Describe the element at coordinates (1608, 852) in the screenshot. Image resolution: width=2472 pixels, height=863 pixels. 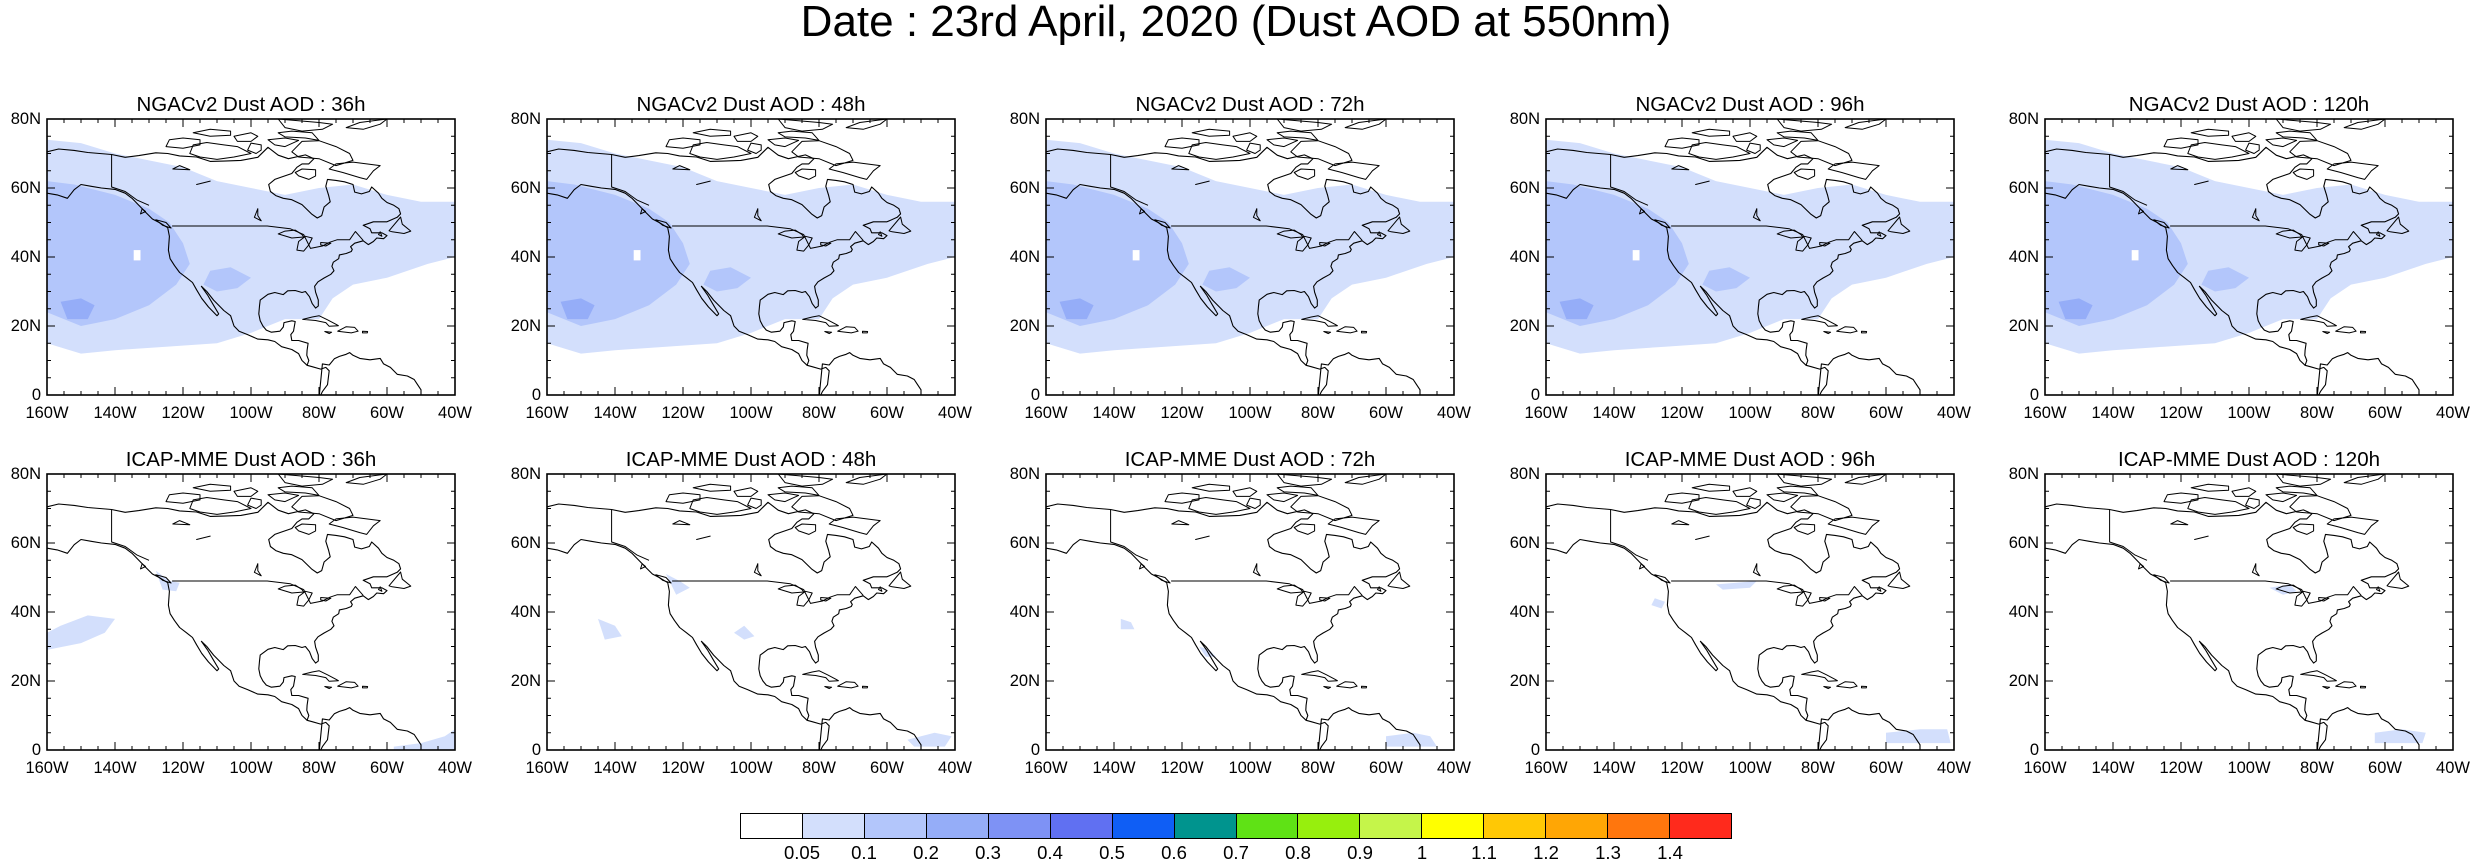
I see `colorbar-label: 1.3` at that location.